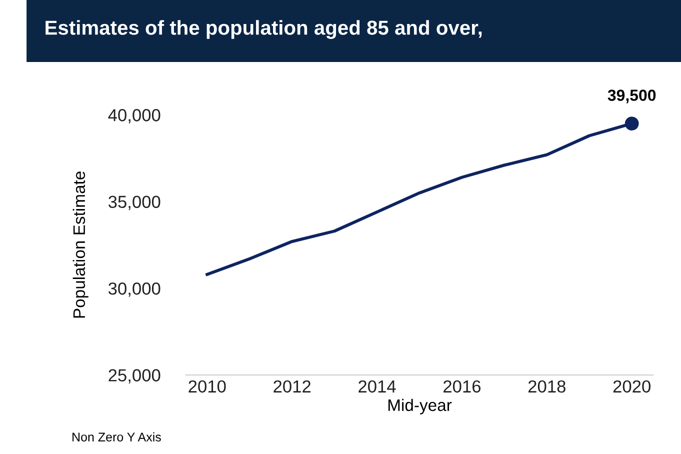 This screenshot has width=681, height=454. I want to click on x-axis-title: Mid-year, so click(420, 406).